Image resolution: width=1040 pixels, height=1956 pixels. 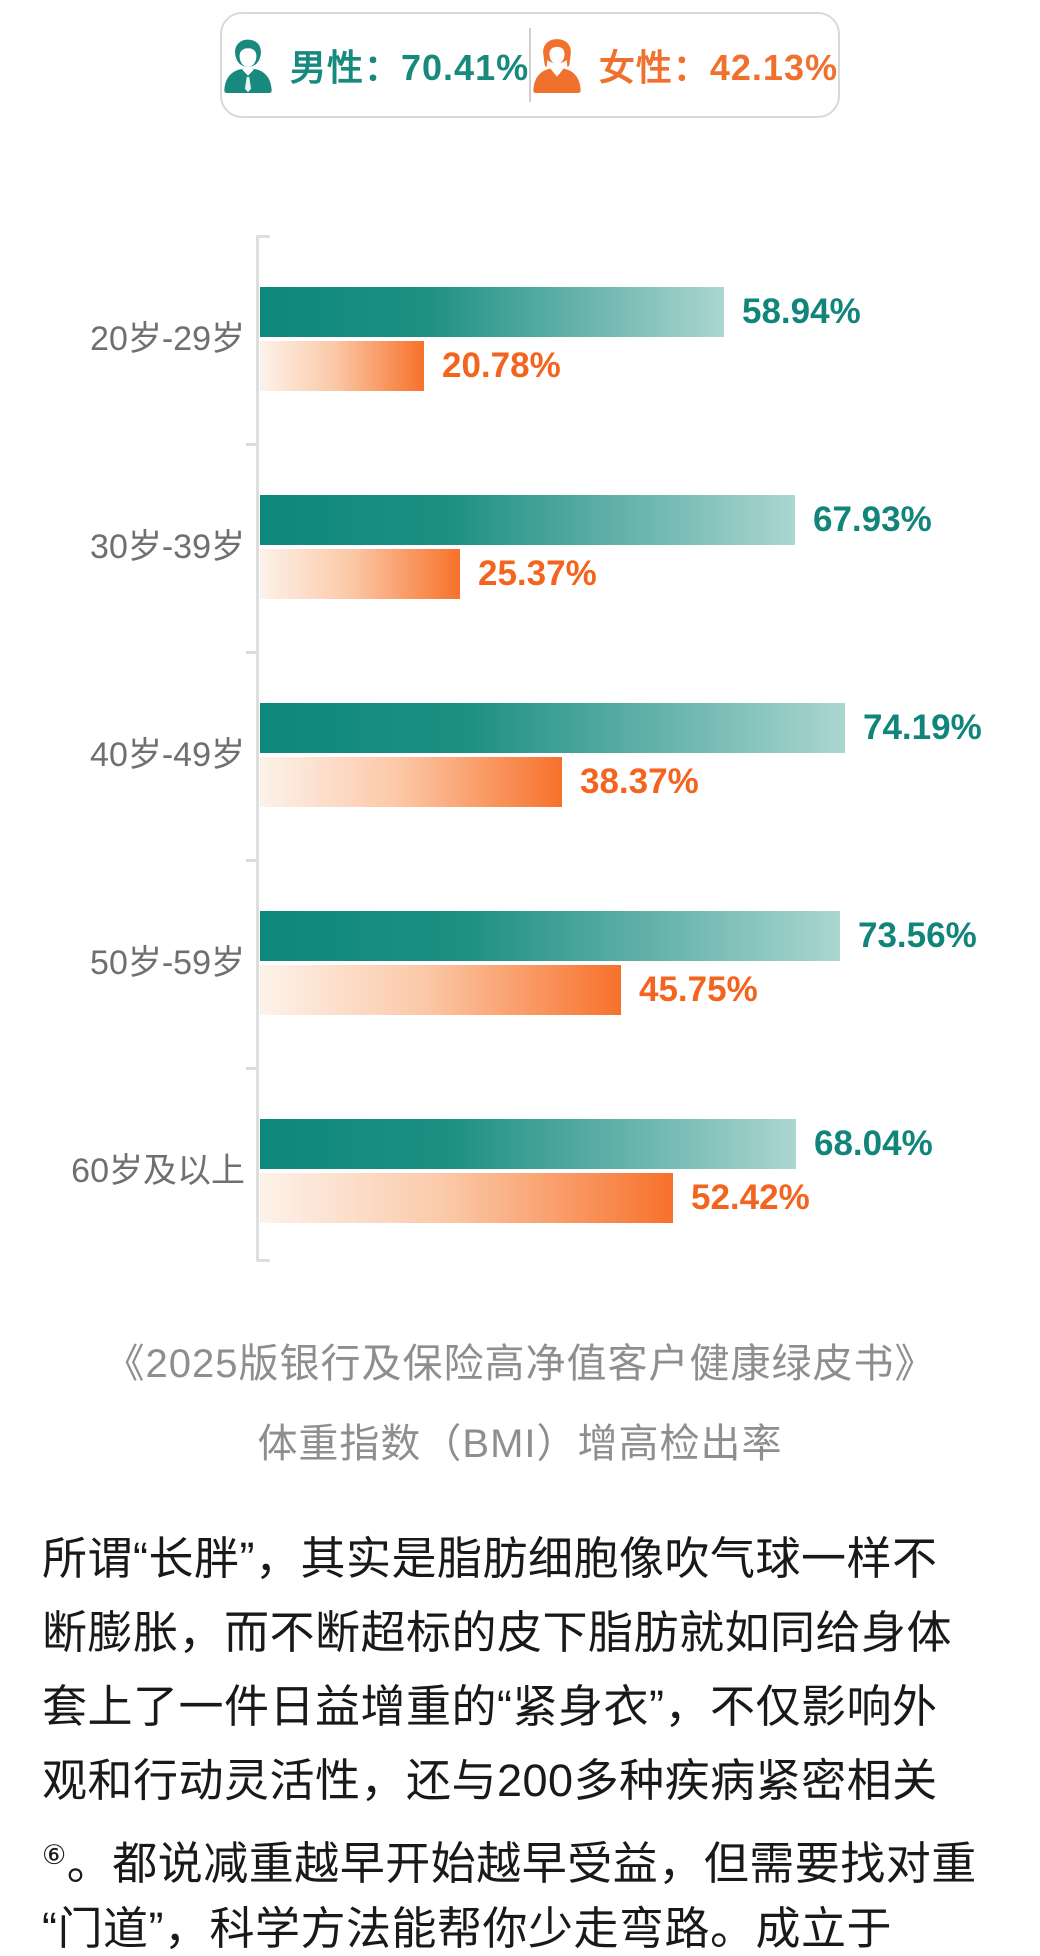 I want to click on axis-top-hook, so click(x=263, y=236).